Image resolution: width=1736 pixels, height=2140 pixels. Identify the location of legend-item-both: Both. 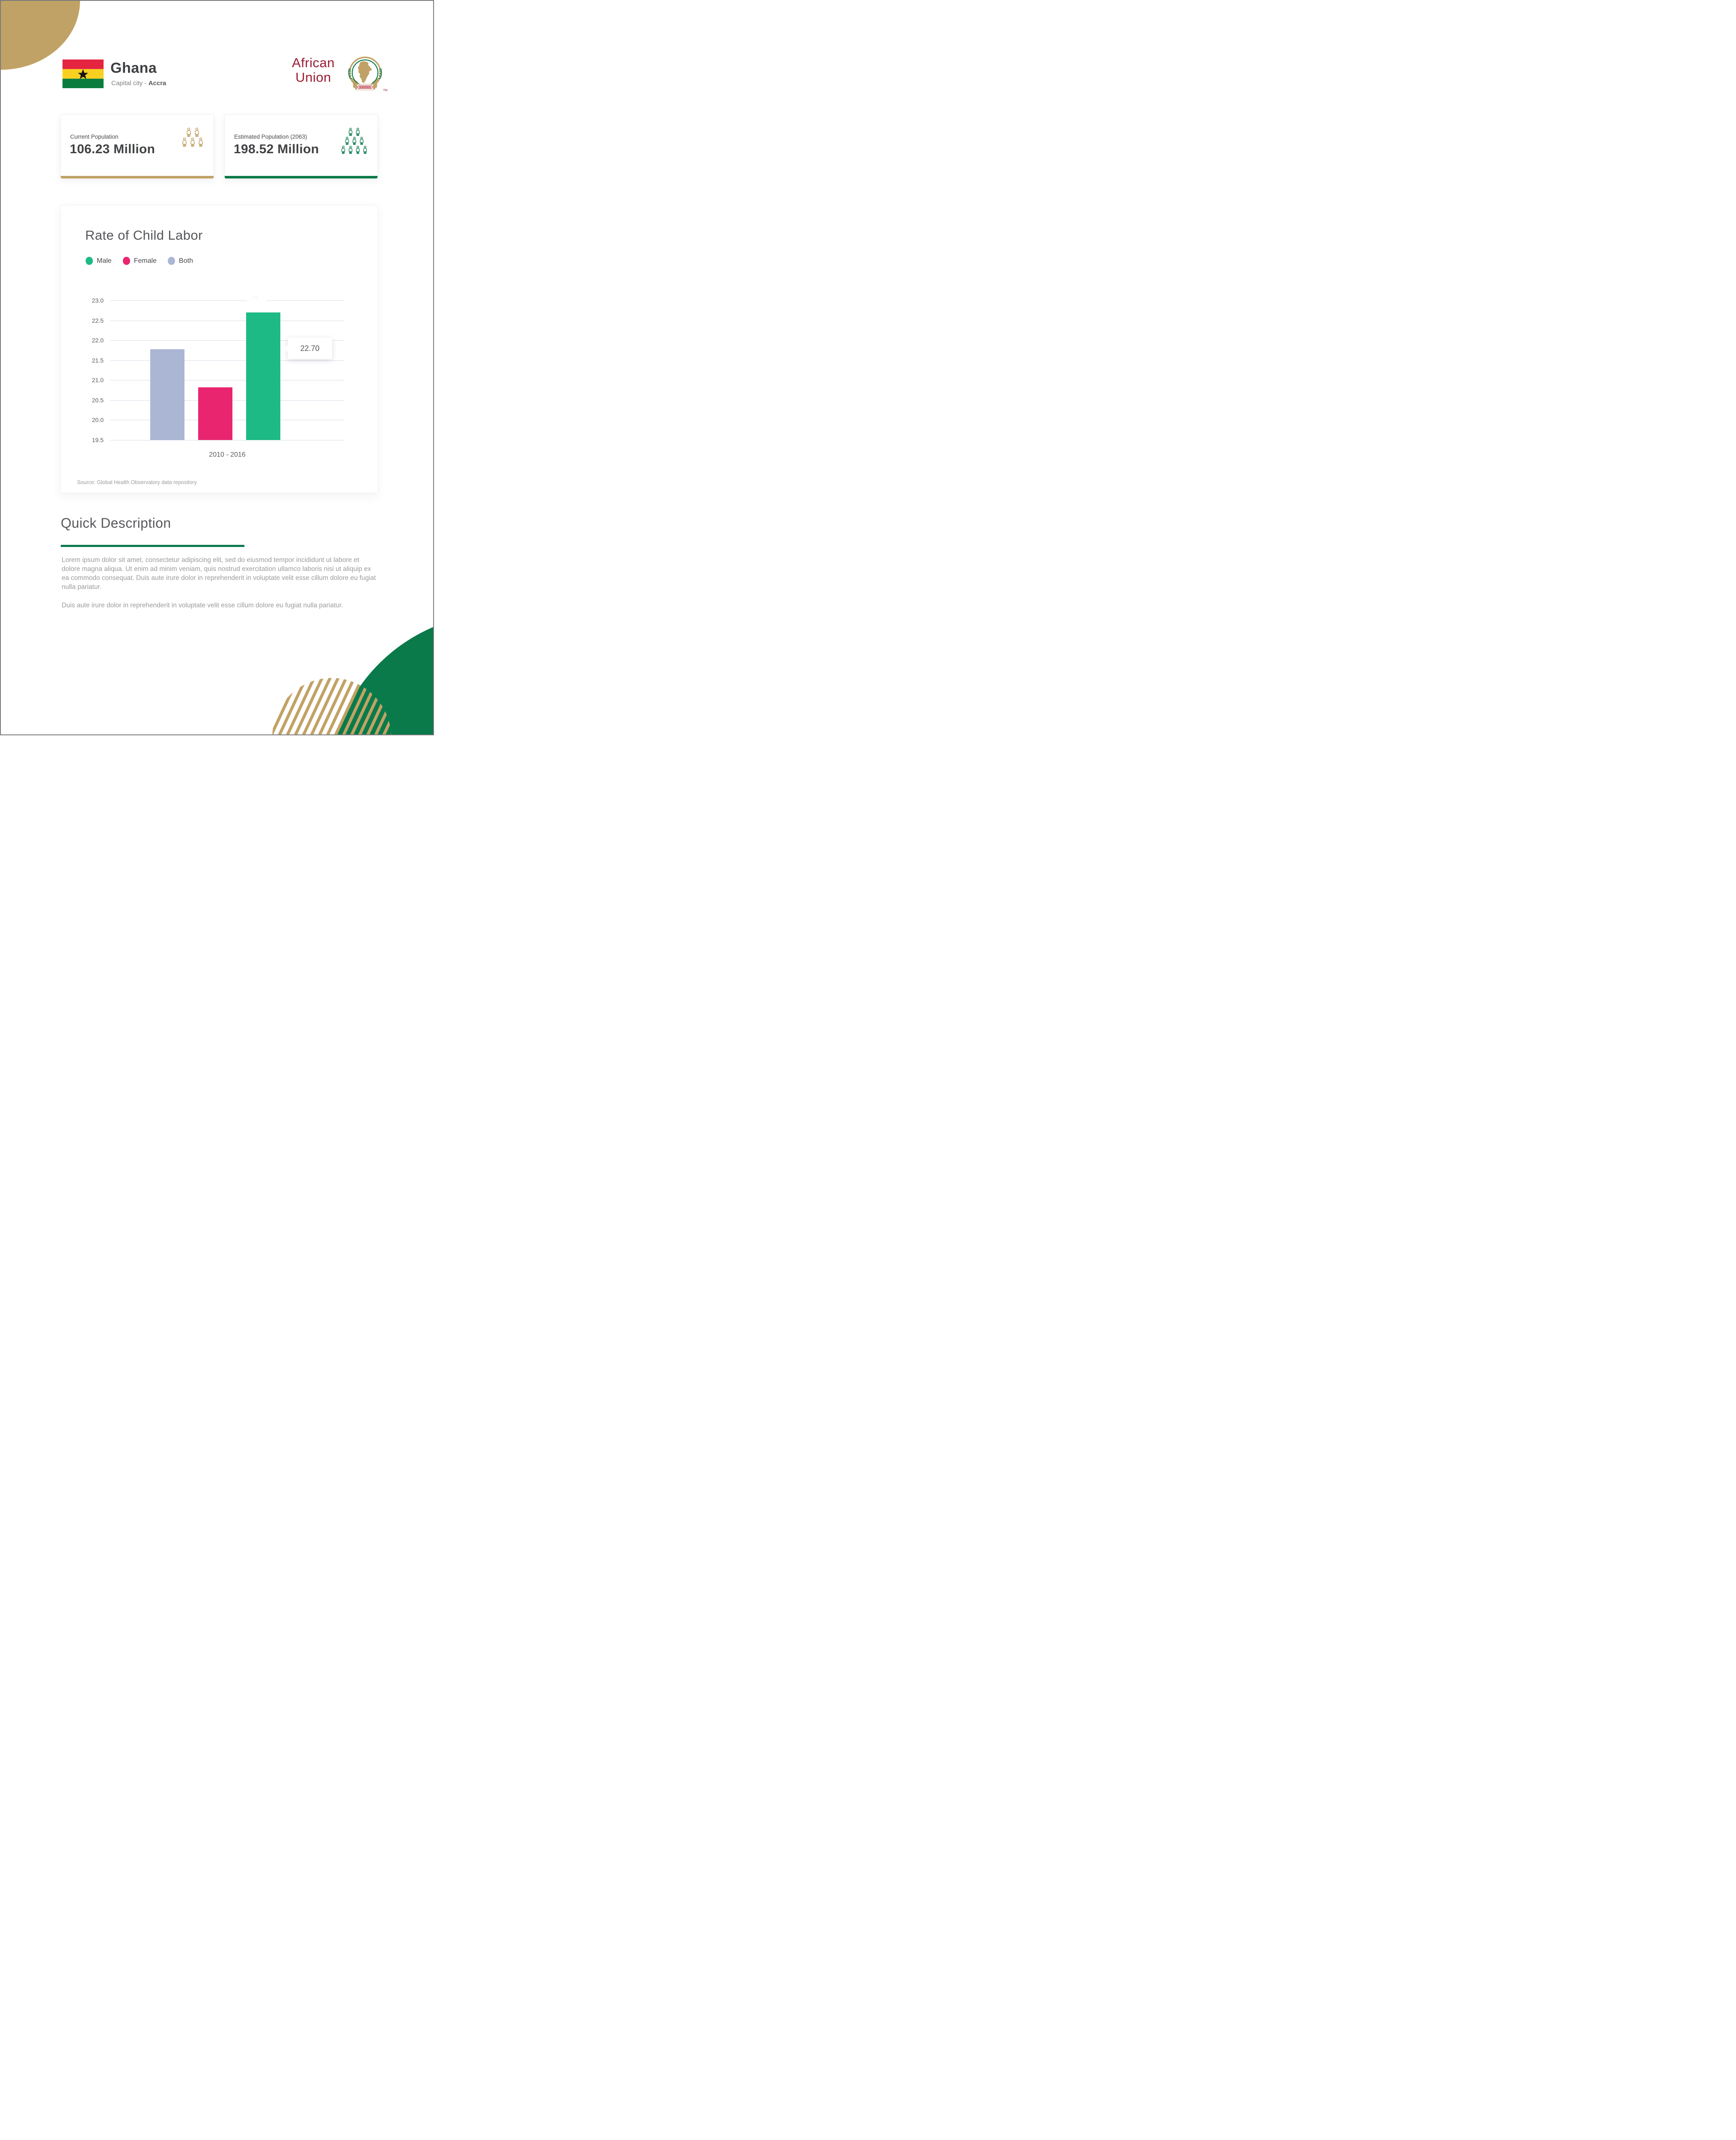
(181, 261).